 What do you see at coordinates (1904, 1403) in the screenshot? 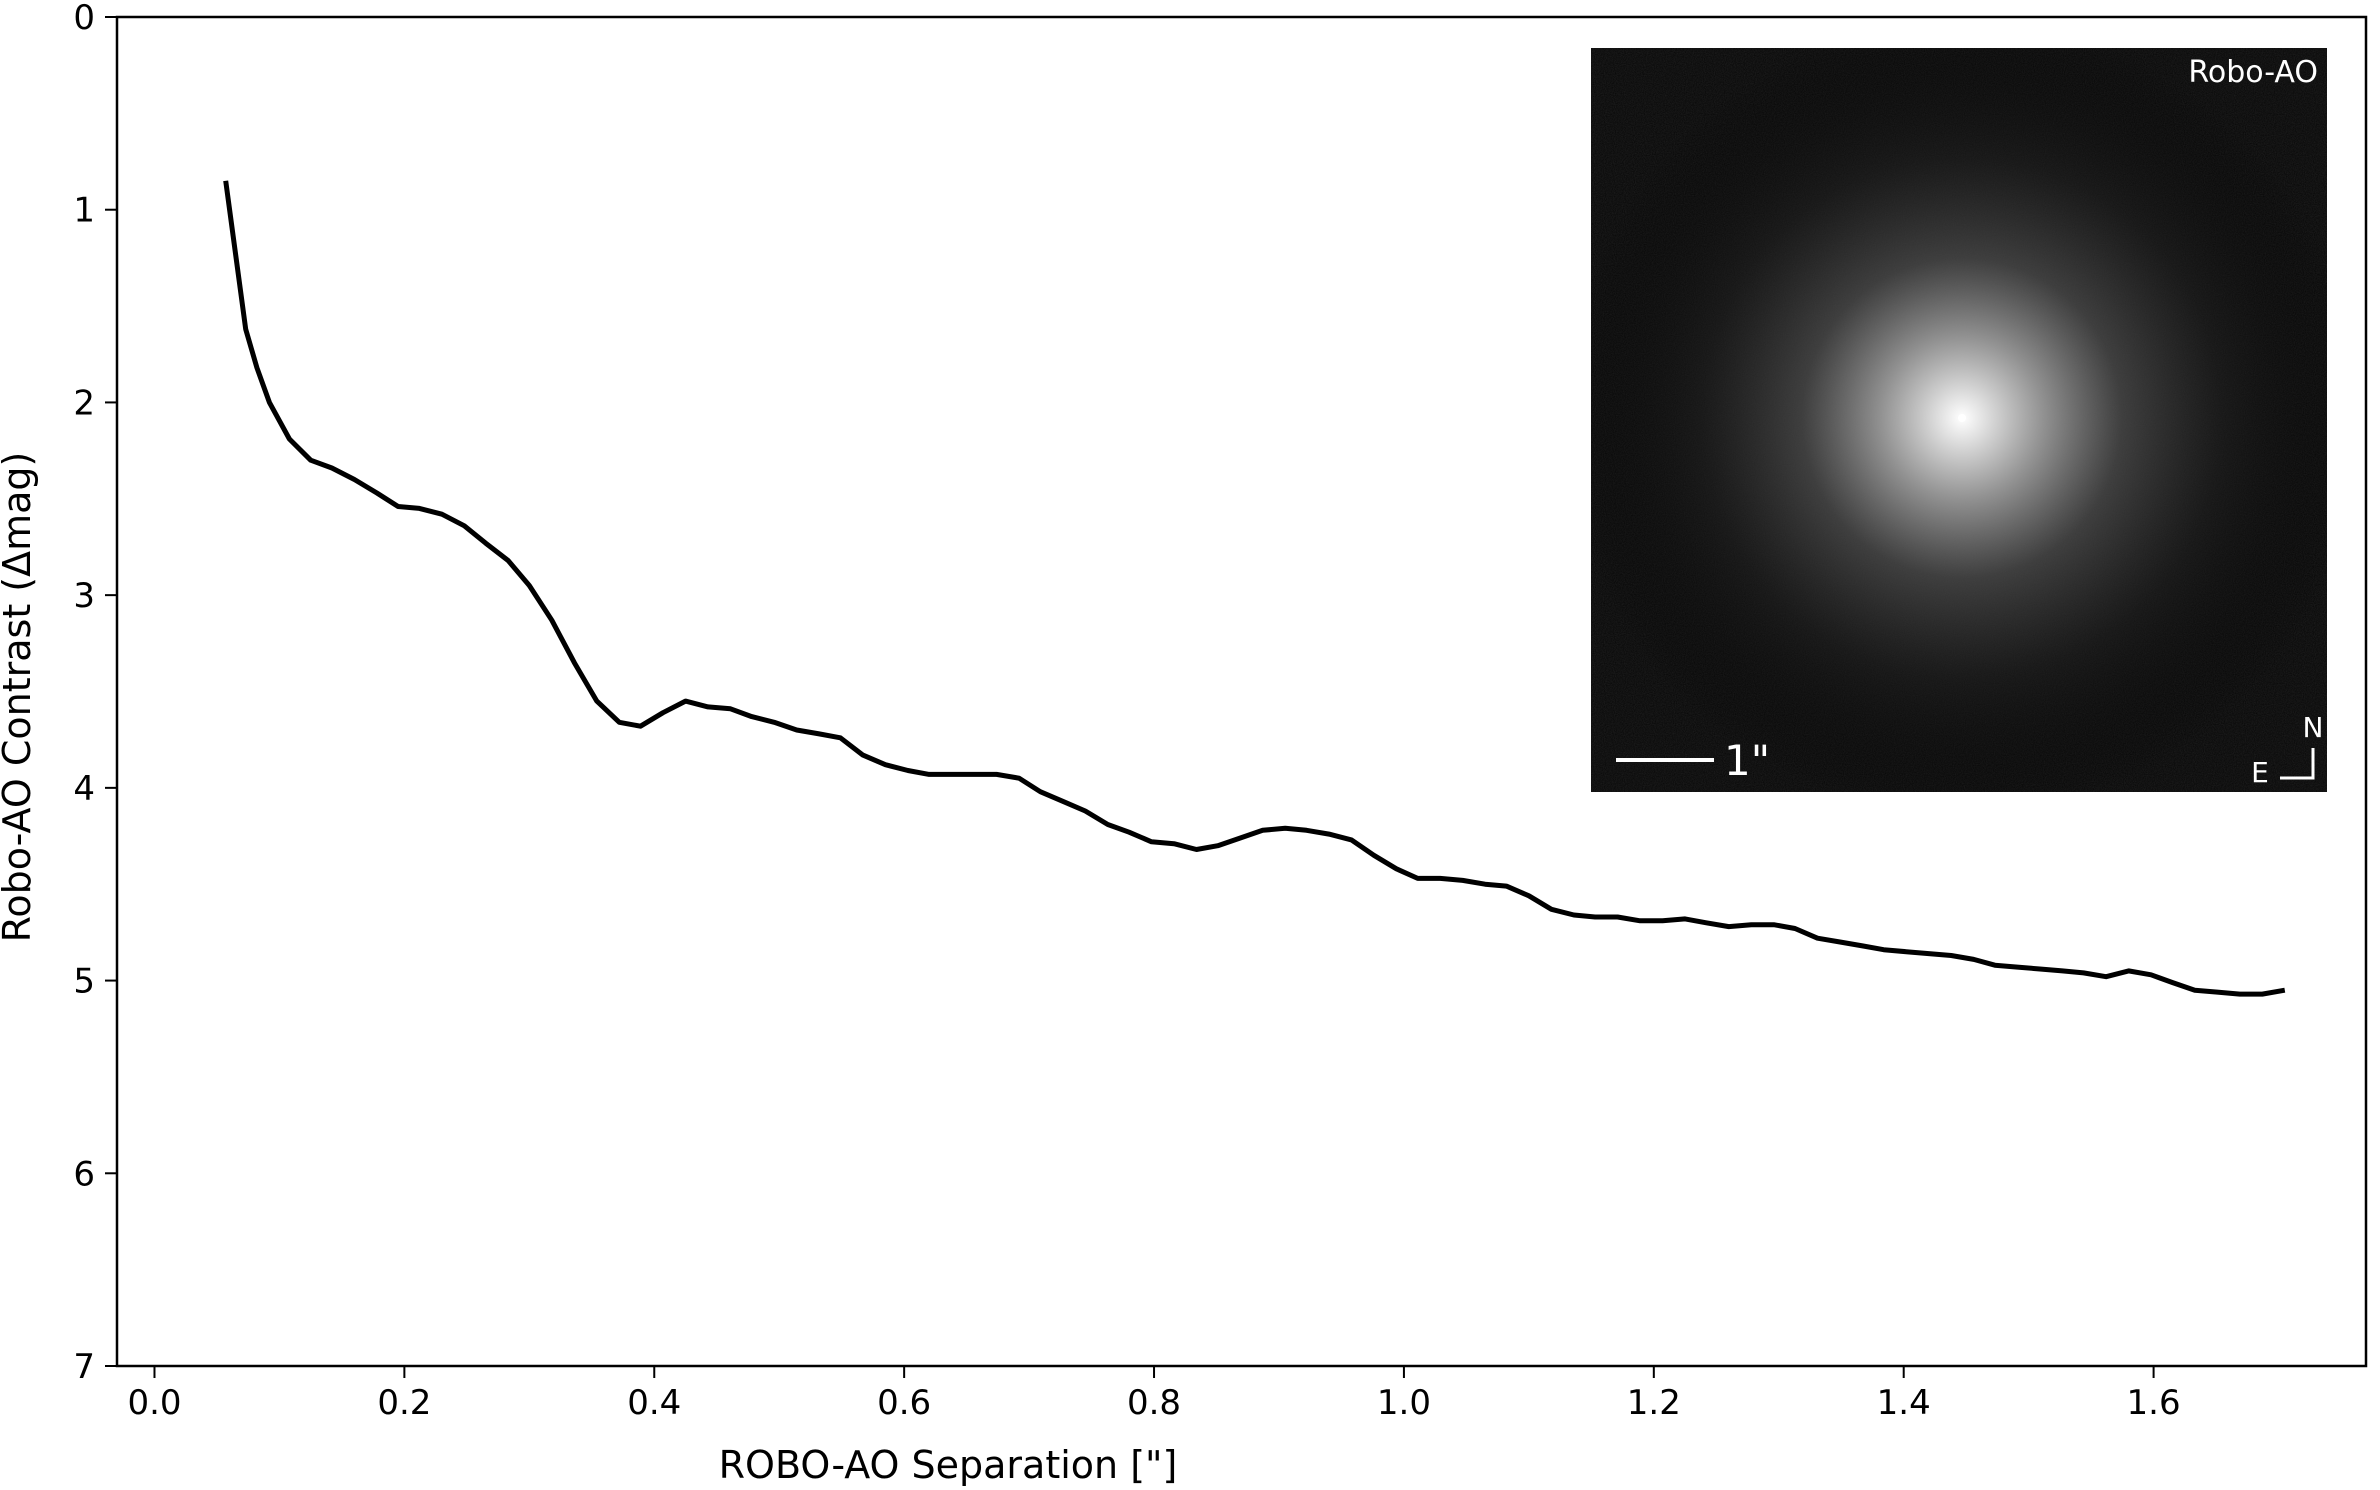
I see `x-tick-label: 1.4` at bounding box center [1904, 1403].